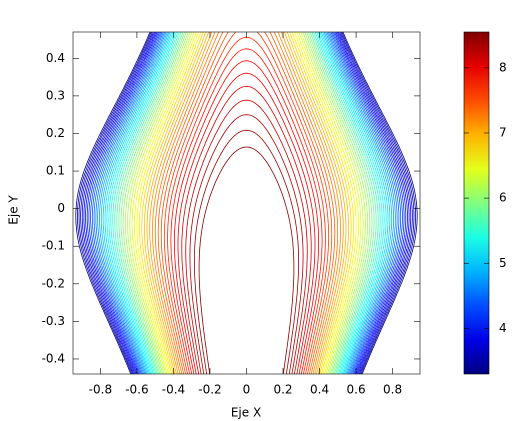 The image size is (524, 421). Describe the element at coordinates (503, 263) in the screenshot. I see `colorbar-tick-label: 5` at that location.